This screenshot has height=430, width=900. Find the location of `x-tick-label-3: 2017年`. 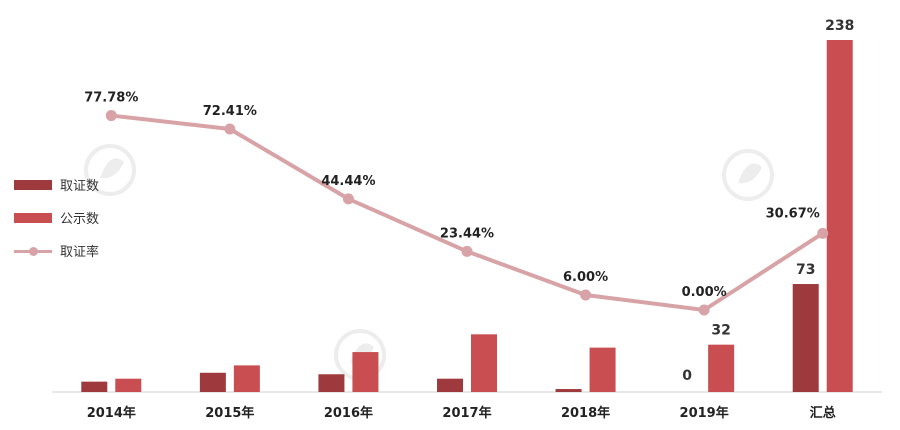

x-tick-label-3: 2017年 is located at coordinates (466, 413).